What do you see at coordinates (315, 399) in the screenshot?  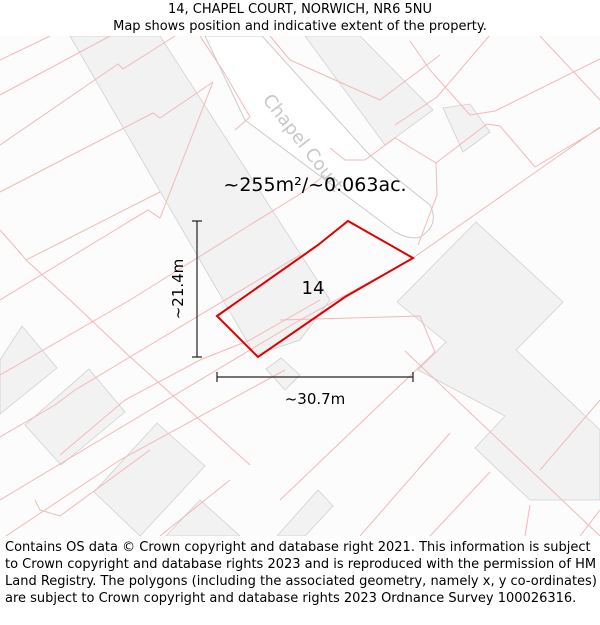 I see `width-measure-label: ~30.7m` at bounding box center [315, 399].